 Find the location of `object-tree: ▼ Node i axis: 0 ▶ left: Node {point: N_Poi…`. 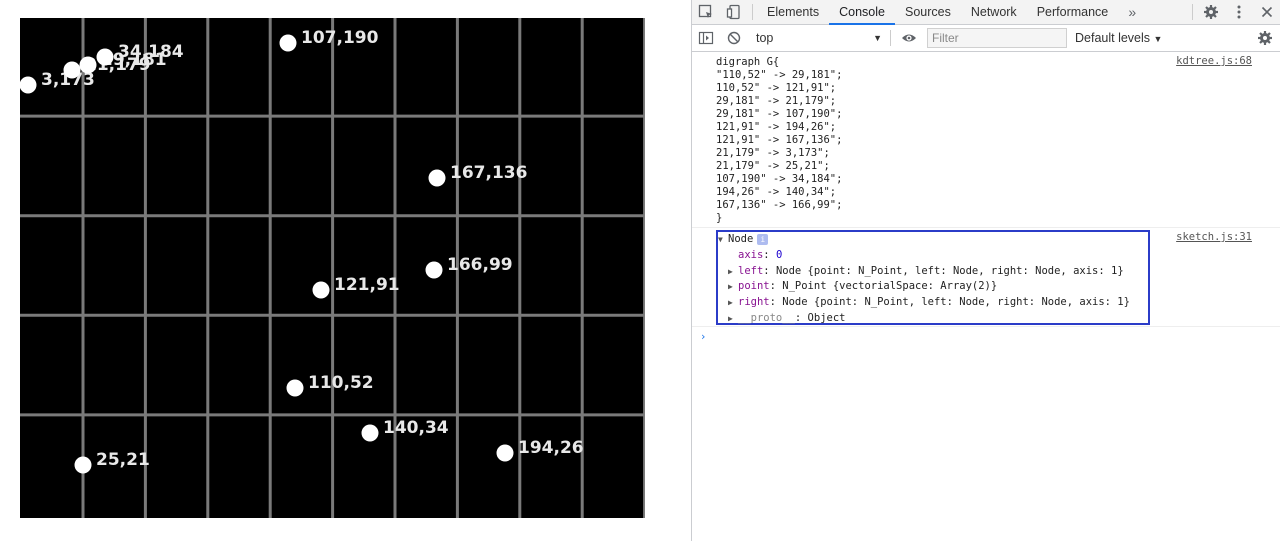

object-tree: ▼ Node i axis: 0 ▶ left: Node {point: N_Poi… is located at coordinates (933, 277).